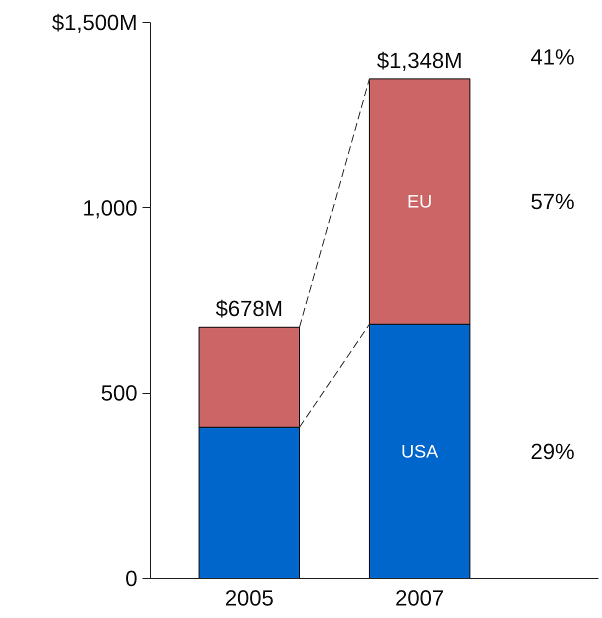 This screenshot has width=602, height=618. Describe the element at coordinates (552, 57) in the screenshot. I see `annotation: 41%` at that location.